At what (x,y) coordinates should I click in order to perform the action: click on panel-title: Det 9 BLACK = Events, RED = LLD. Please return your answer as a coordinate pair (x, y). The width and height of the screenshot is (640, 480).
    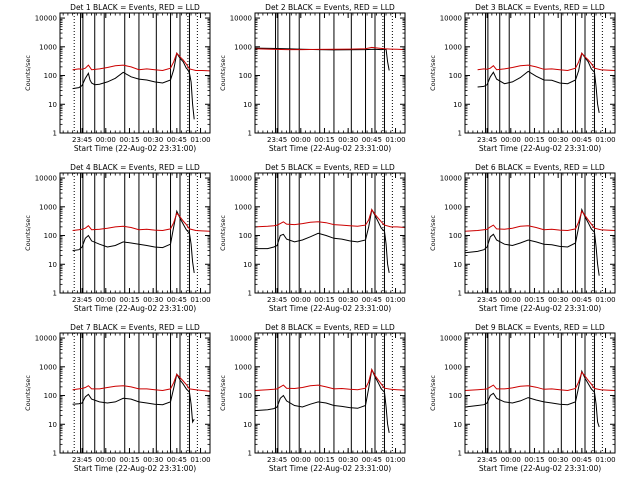
    Looking at the image, I should click on (540, 327).